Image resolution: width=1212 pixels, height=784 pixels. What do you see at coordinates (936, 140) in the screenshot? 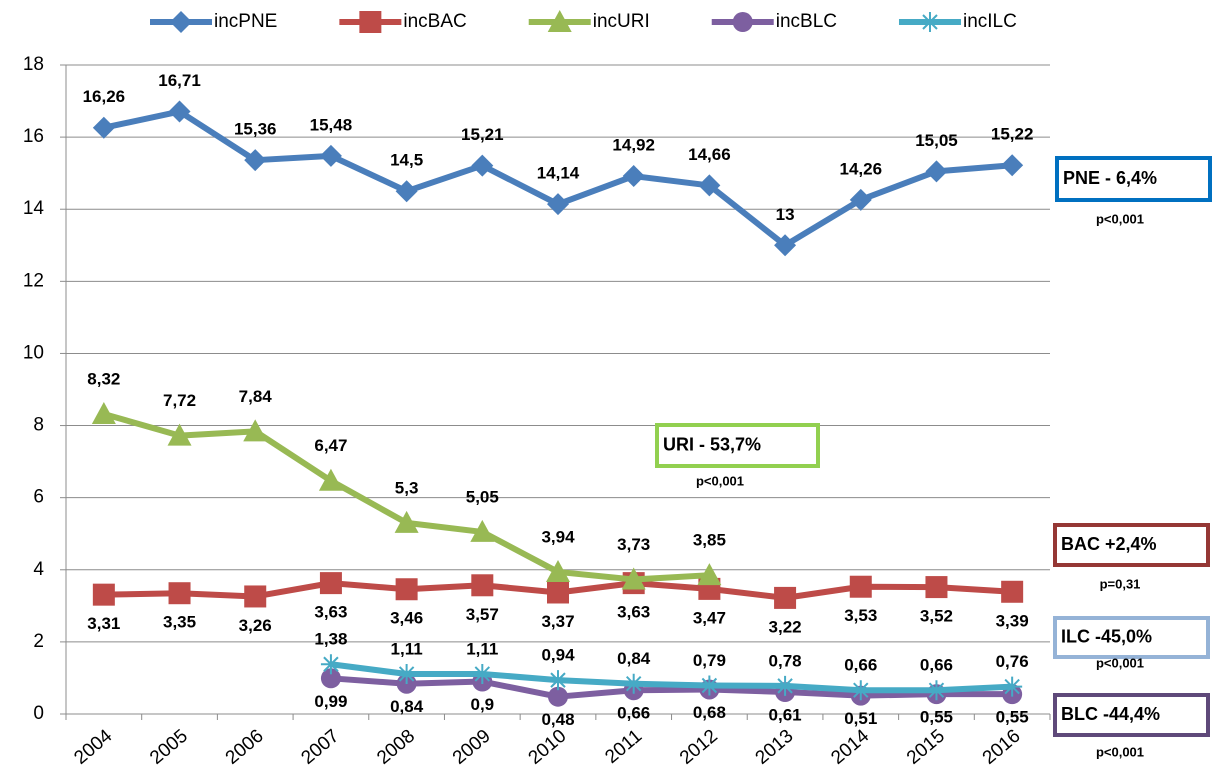
I see `data-label: 15,05` at bounding box center [936, 140].